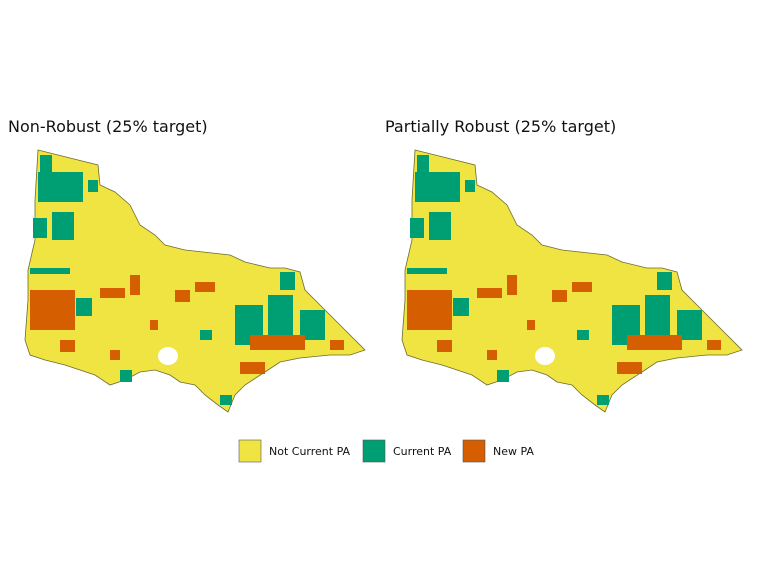  I want to click on panel-title: Non-Robust (25% target), so click(108, 126).